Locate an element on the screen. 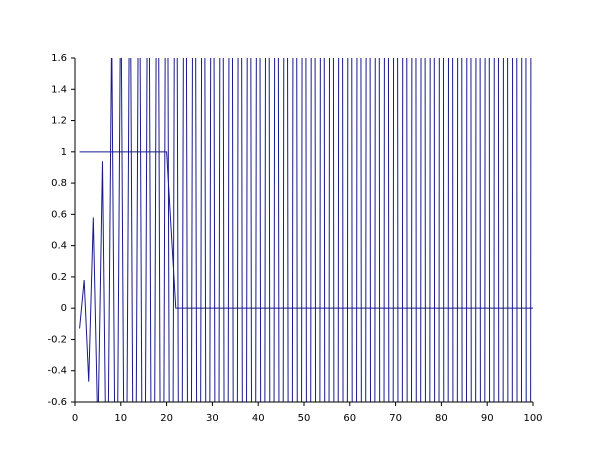 Image resolution: width=610 pixels, height=460 pixels. y-tick-label: 0.6 is located at coordinates (59, 214).